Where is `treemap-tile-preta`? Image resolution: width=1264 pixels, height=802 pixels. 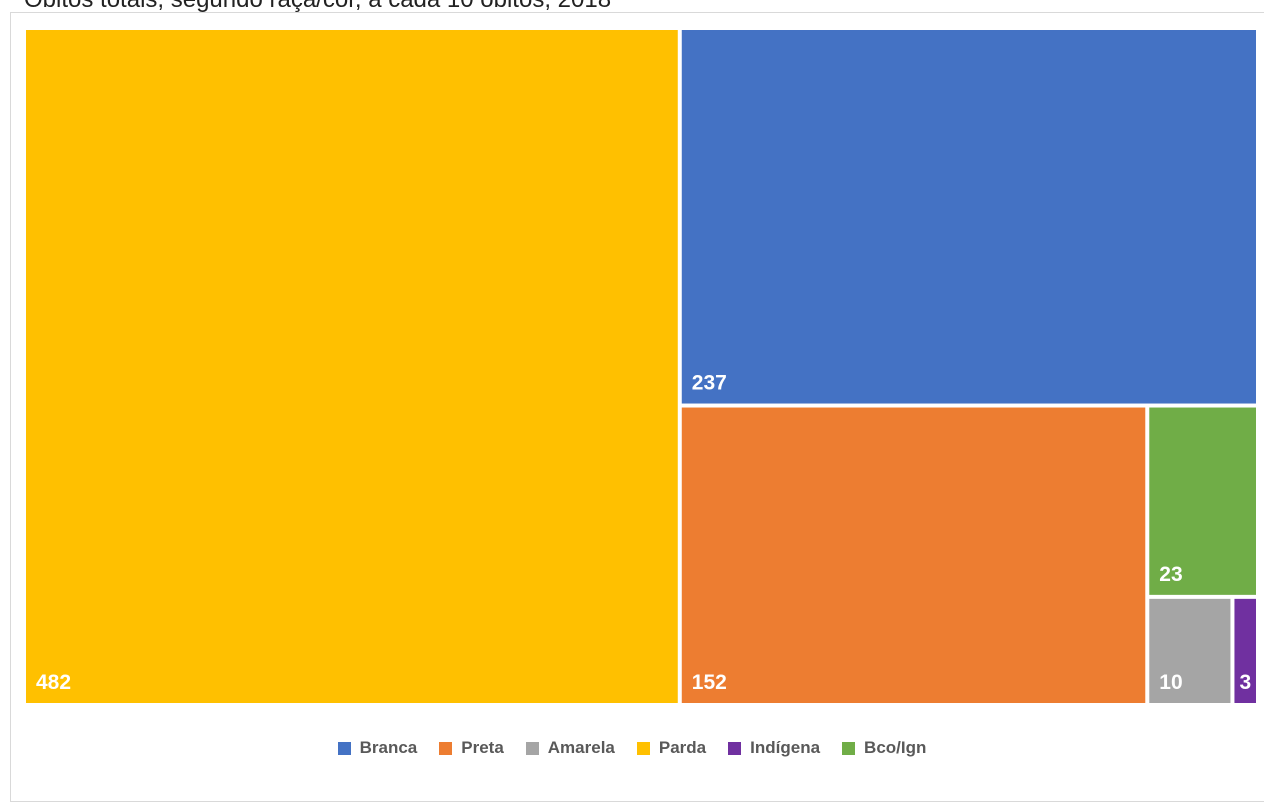 treemap-tile-preta is located at coordinates (913, 555).